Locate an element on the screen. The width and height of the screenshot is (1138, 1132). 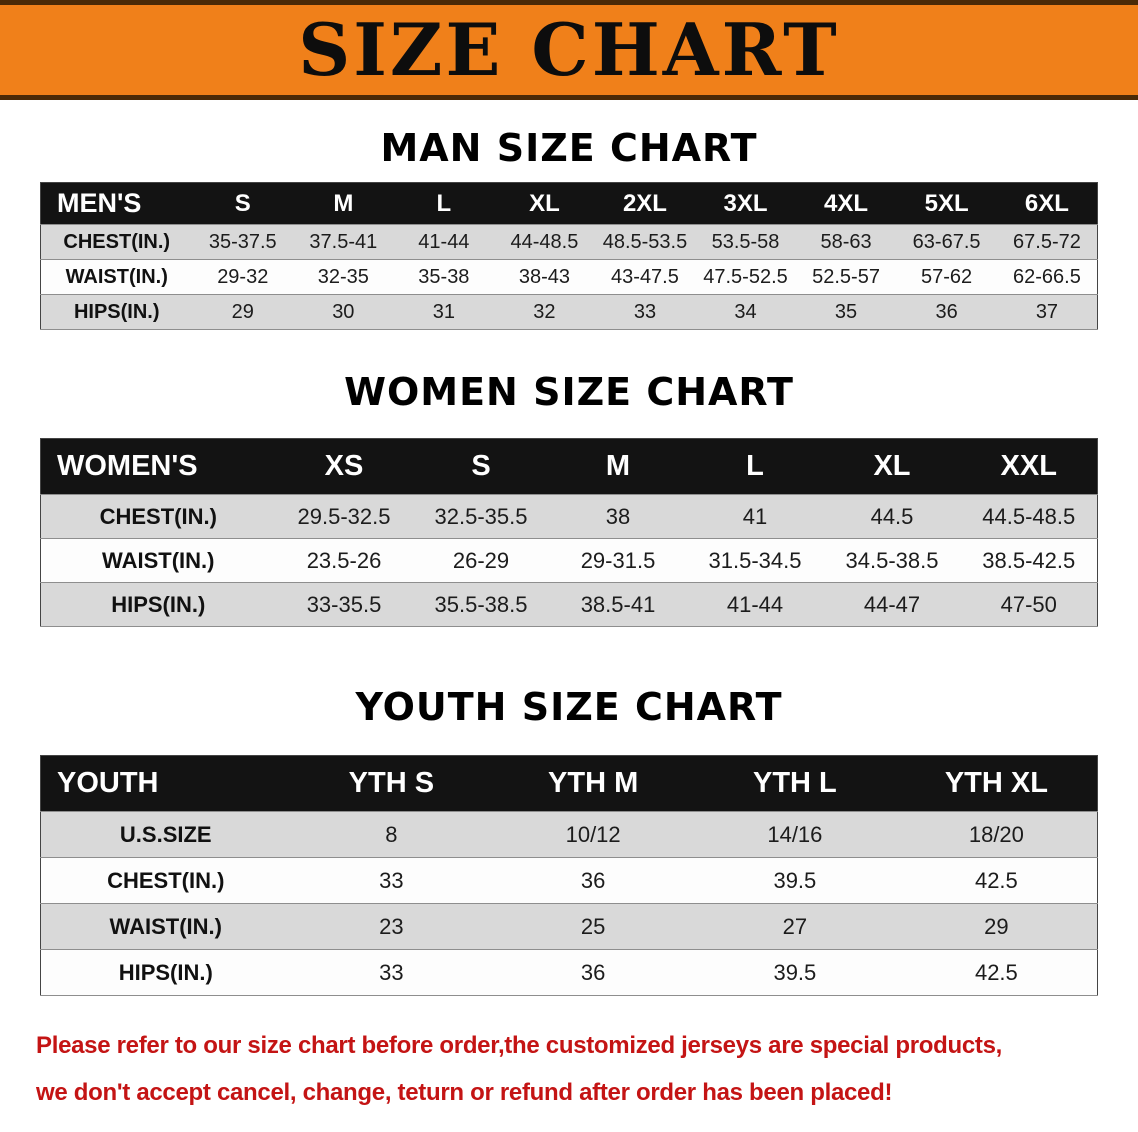
data-cell: 33-35.5 is located at coordinates (344, 604).